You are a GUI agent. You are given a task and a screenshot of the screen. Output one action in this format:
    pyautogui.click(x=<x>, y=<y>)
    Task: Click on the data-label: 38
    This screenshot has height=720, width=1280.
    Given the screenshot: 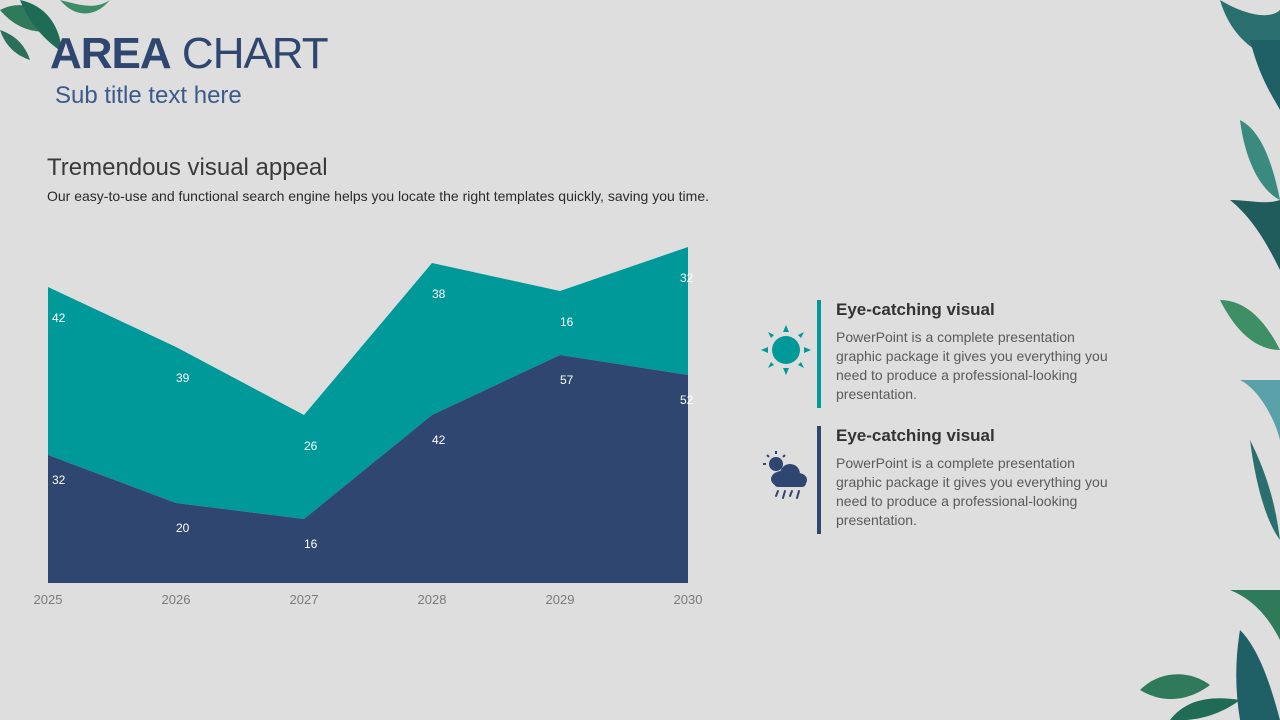 What is the action you would take?
    pyautogui.click(x=439, y=294)
    